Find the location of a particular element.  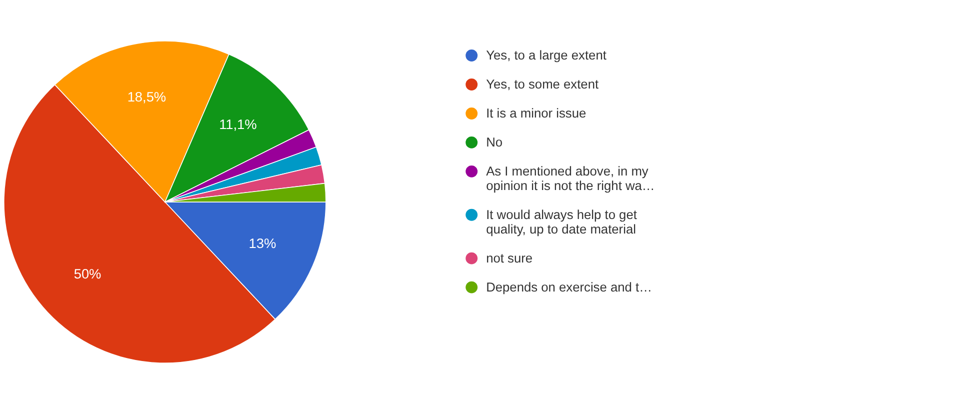

data-label: 50% is located at coordinates (88, 274).